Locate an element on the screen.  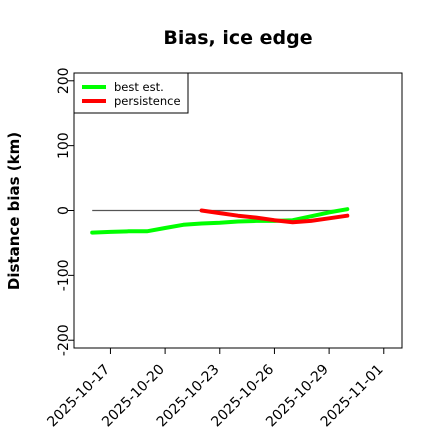
legend-label: best est. is located at coordinates (139, 87).